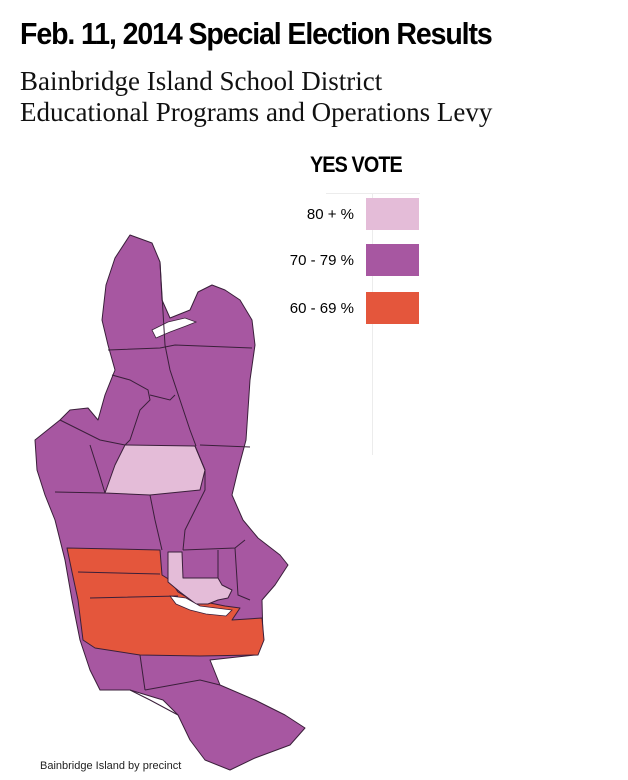 Image resolution: width=628 pixels, height=780 pixels. Describe the element at coordinates (256, 112) in the screenshot. I see `subtitle-line-2: Educational Programs and Operations Levy` at that location.